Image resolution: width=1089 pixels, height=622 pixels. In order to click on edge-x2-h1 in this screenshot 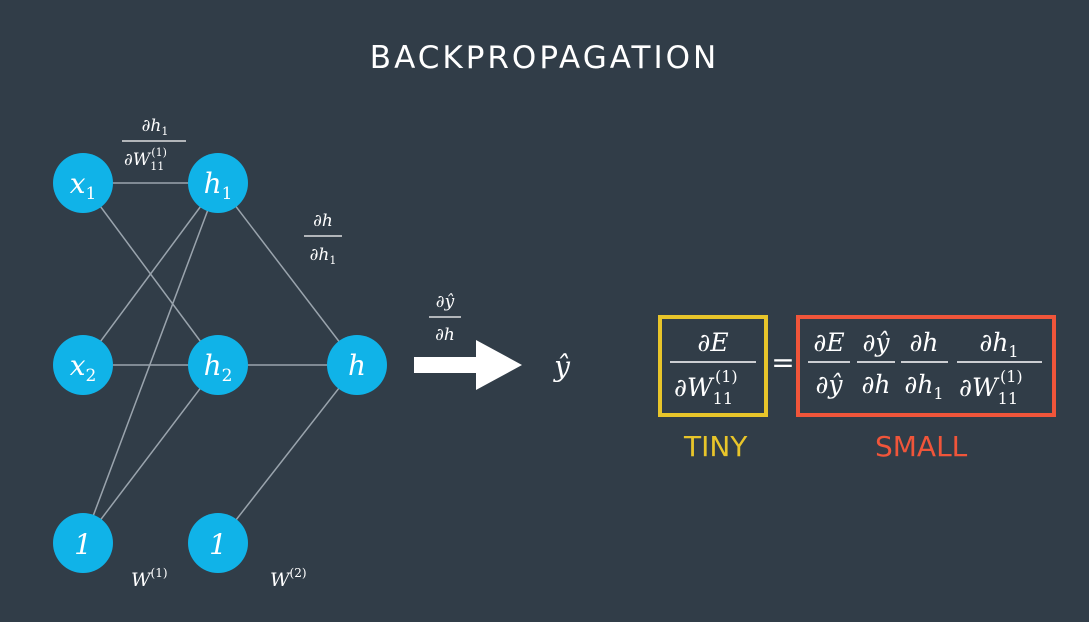, I will do `click(150, 274)`.